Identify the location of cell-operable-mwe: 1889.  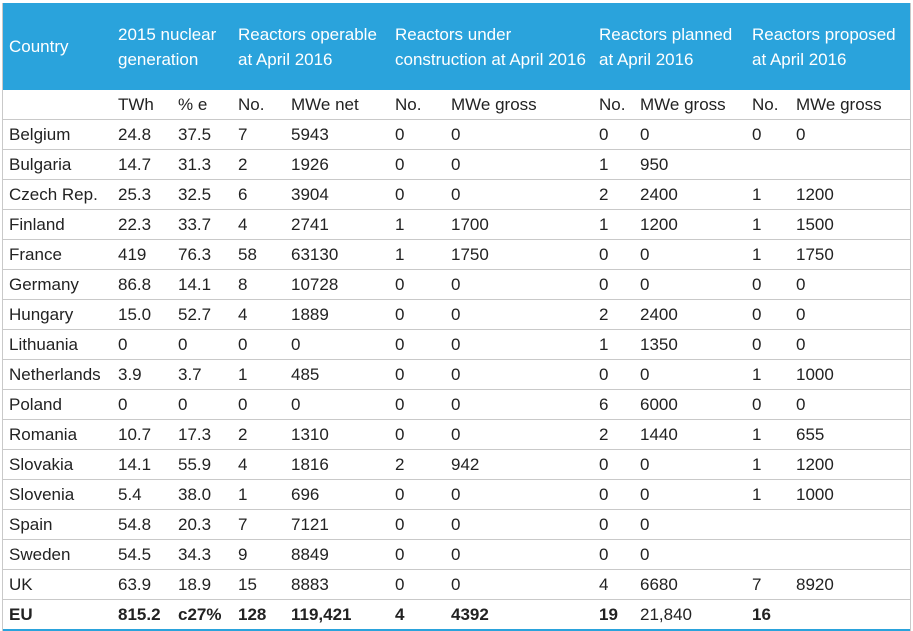
(337, 314).